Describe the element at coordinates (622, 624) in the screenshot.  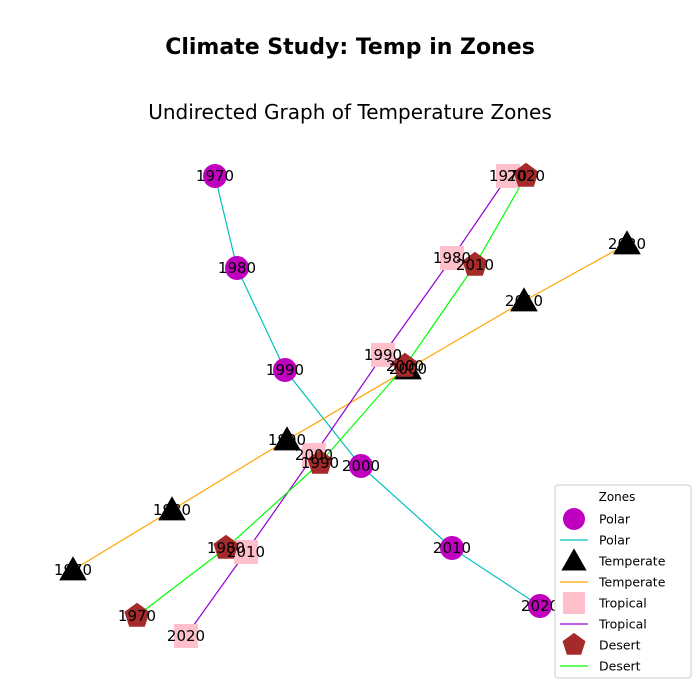
I see `legend-label-tropical-line: Tropical` at that location.